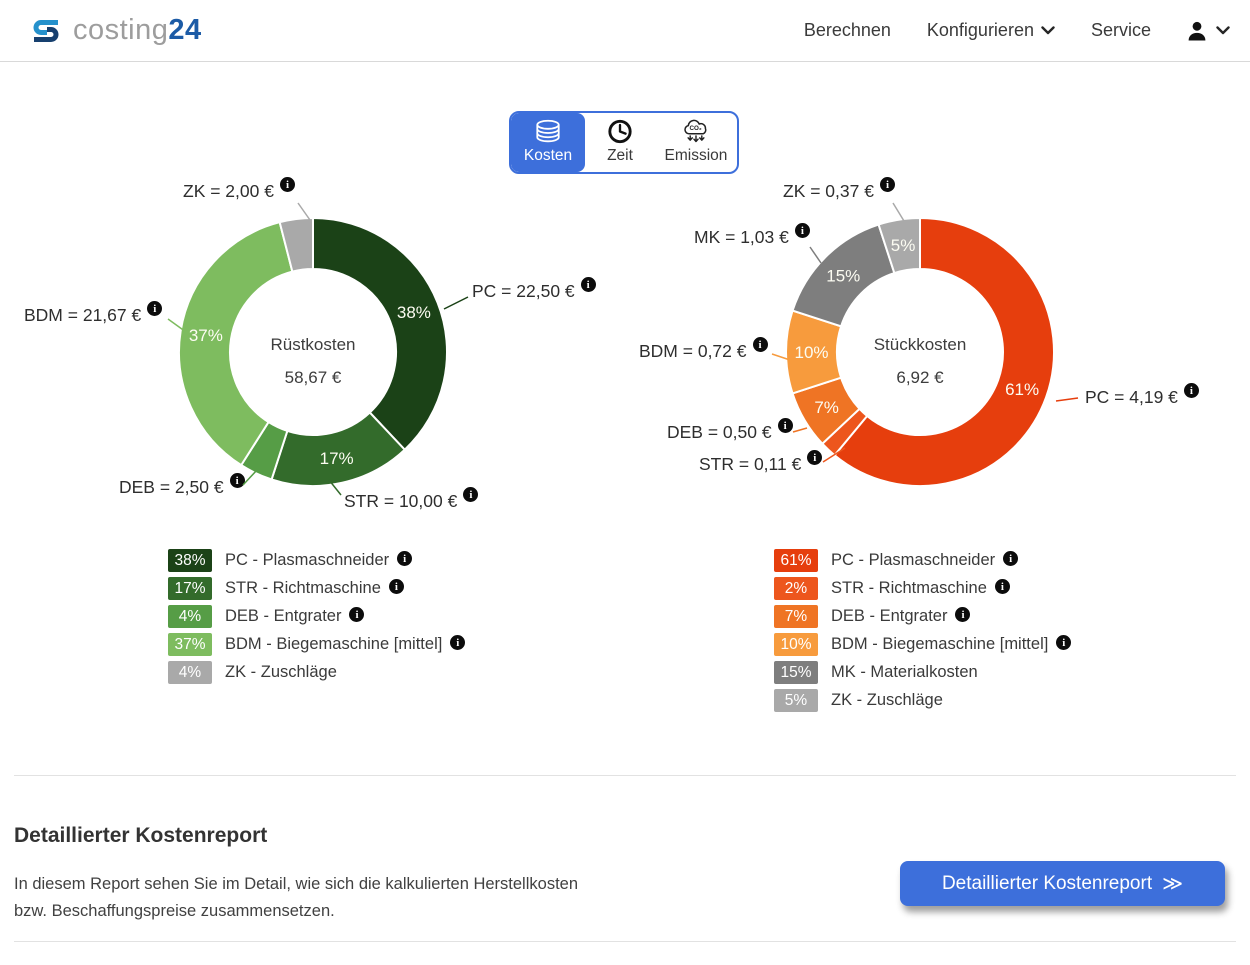 This screenshot has height=965, width=1250. Describe the element at coordinates (1142, 395) in the screenshot. I see `slice-value-label-pc: PC = 4,19 €` at that location.